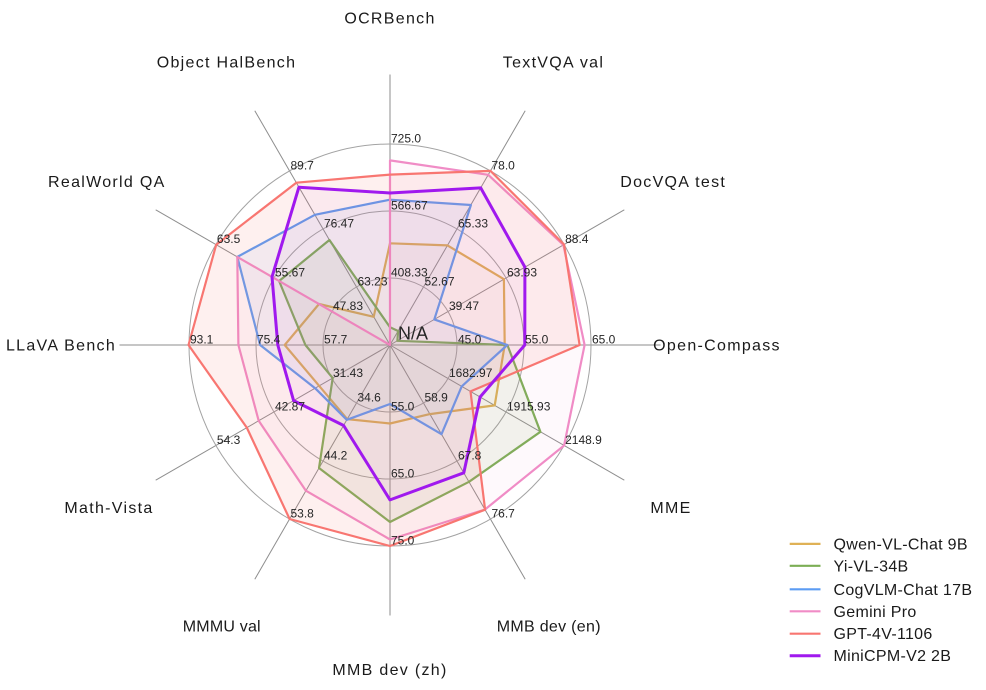 The height and width of the screenshot is (690, 986). Describe the element at coordinates (389, 670) in the screenshot. I see `svg-text: MMB dev (zh)` at that location.